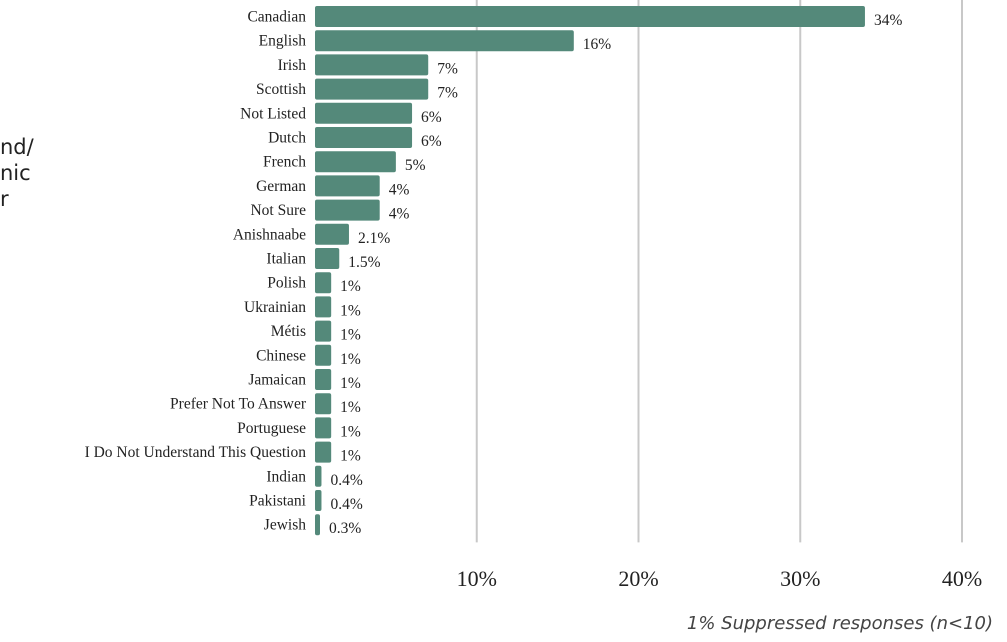 Image resolution: width=1007 pixels, height=642 pixels. I want to click on side-text-line-1: nd/, so click(17, 147).